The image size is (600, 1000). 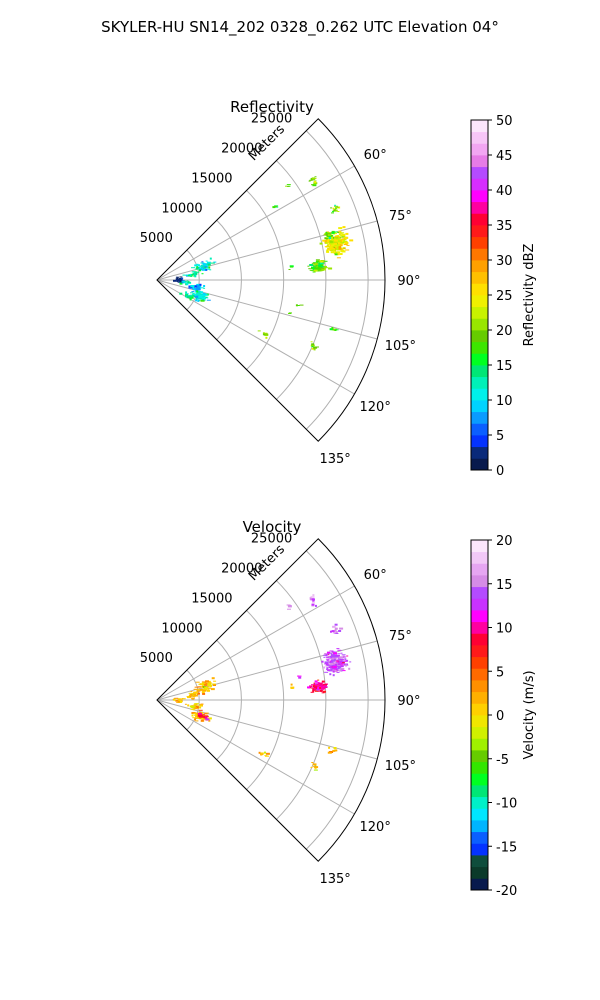 What do you see at coordinates (156, 658) in the screenshot?
I see `range-tick-label: 5000` at bounding box center [156, 658].